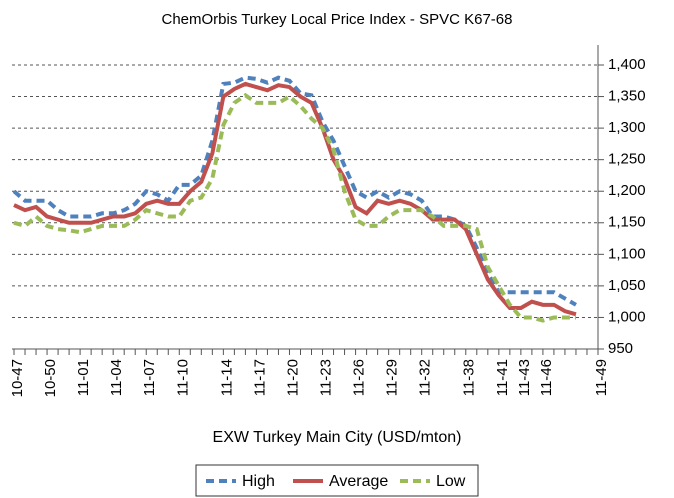  What do you see at coordinates (17, 378) in the screenshot?
I see `x-tick-label: 10-47` at bounding box center [17, 378].